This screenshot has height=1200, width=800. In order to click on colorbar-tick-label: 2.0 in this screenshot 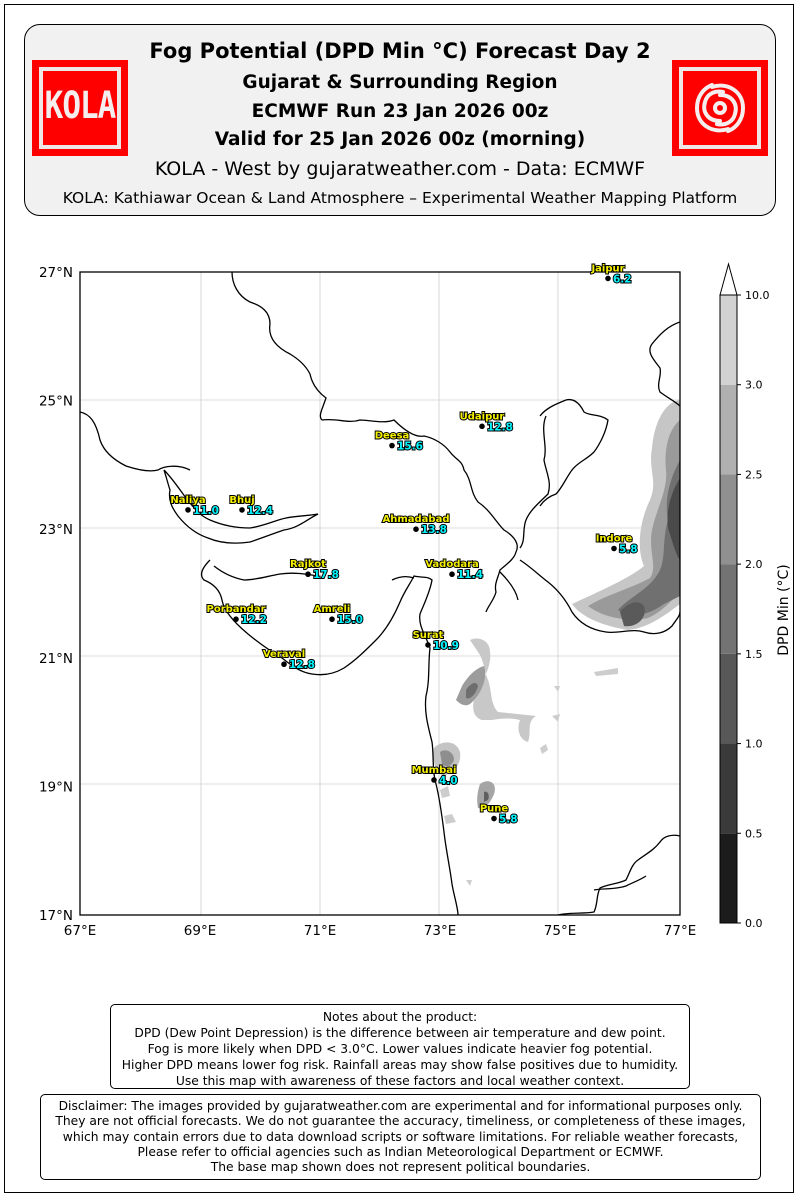, I will do `click(754, 564)`.